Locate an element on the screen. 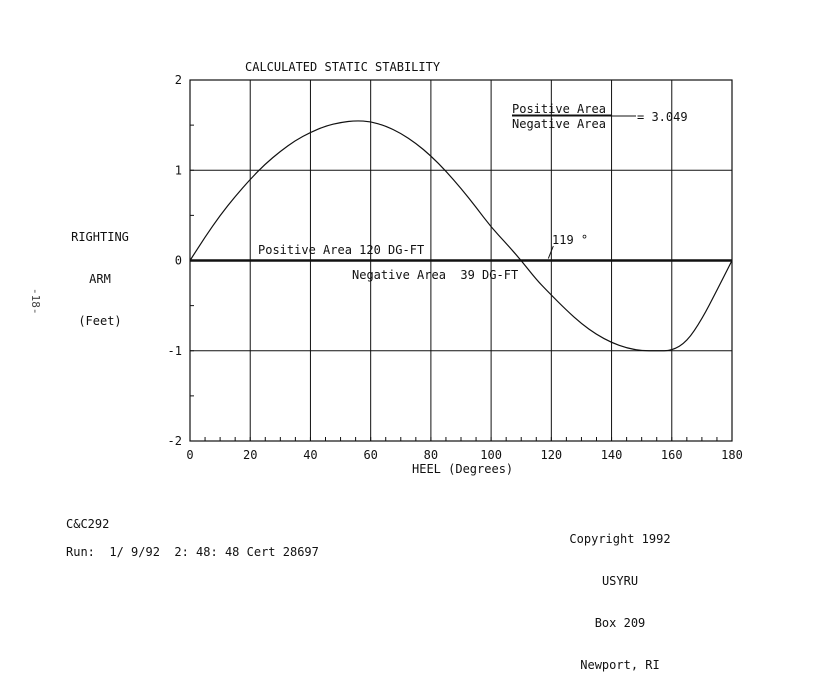 The width and height of the screenshot is (828, 686). footer-code: C&C292 is located at coordinates (88, 524).